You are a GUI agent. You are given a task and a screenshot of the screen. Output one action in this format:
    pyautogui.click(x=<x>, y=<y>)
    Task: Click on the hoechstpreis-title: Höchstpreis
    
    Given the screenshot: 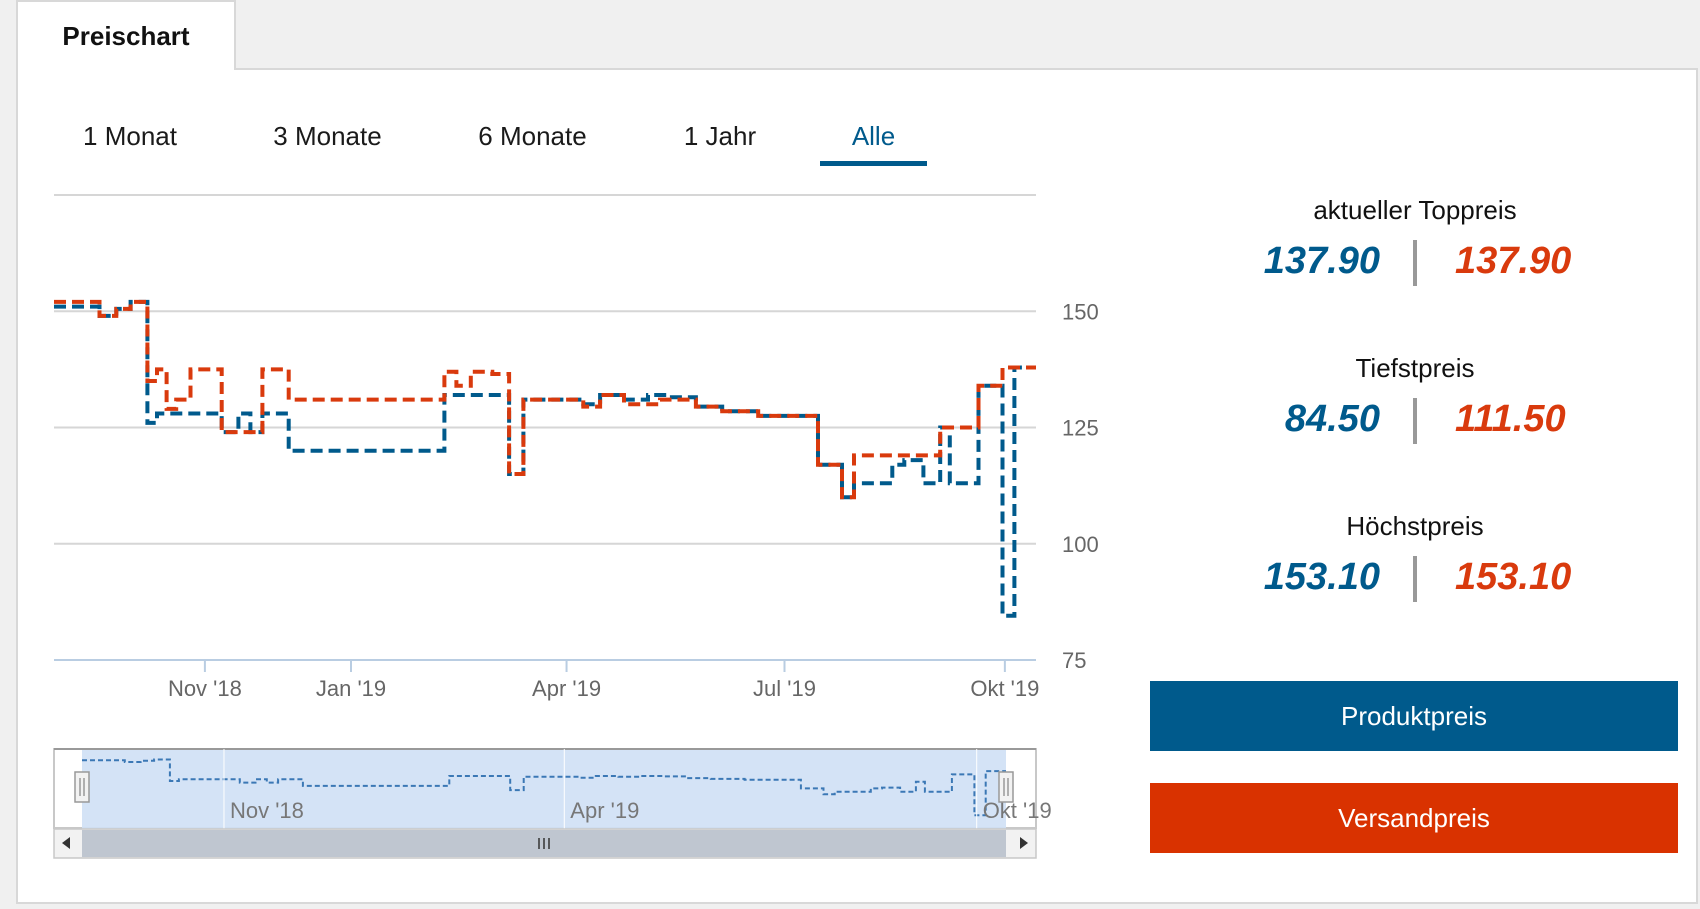 What is the action you would take?
    pyautogui.click(x=1415, y=526)
    